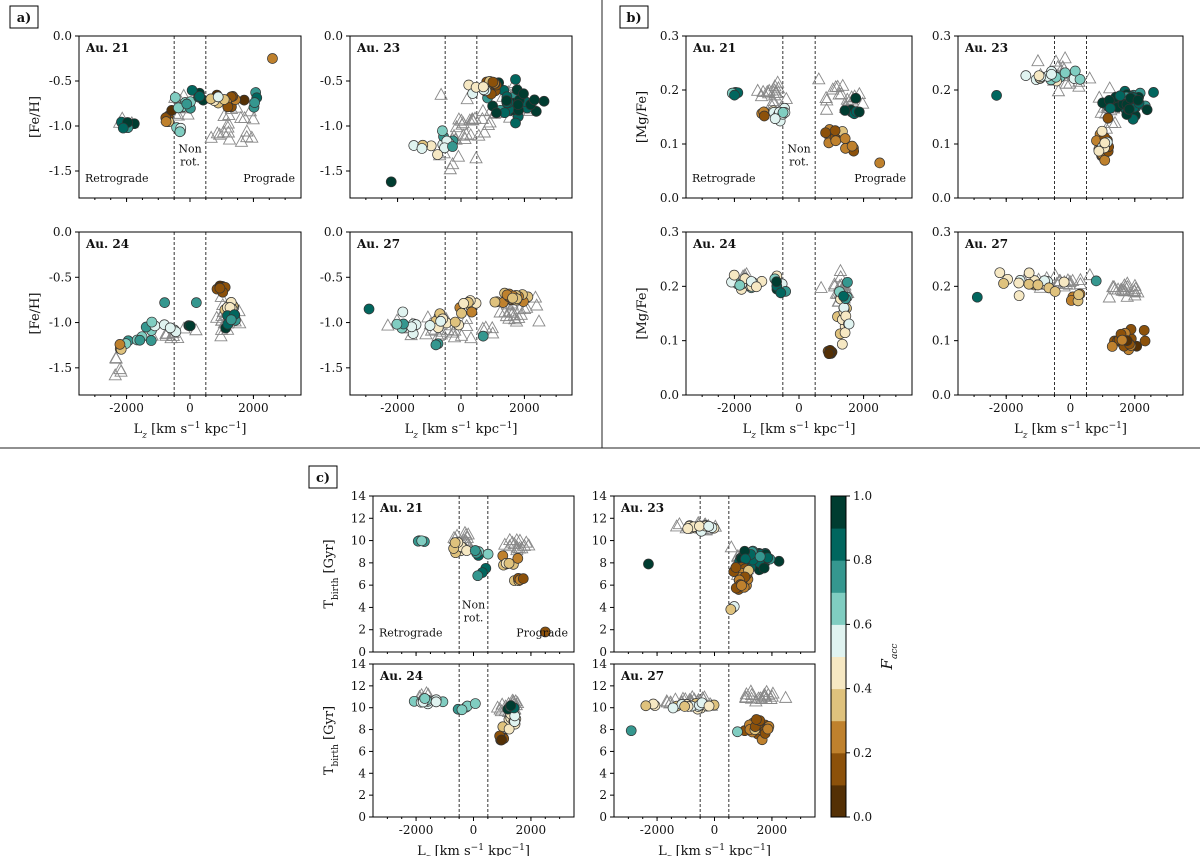 Image resolution: width=1200 pixels, height=856 pixels. What do you see at coordinates (24, 18) in the screenshot?
I see `panel-label: a)` at bounding box center [24, 18].